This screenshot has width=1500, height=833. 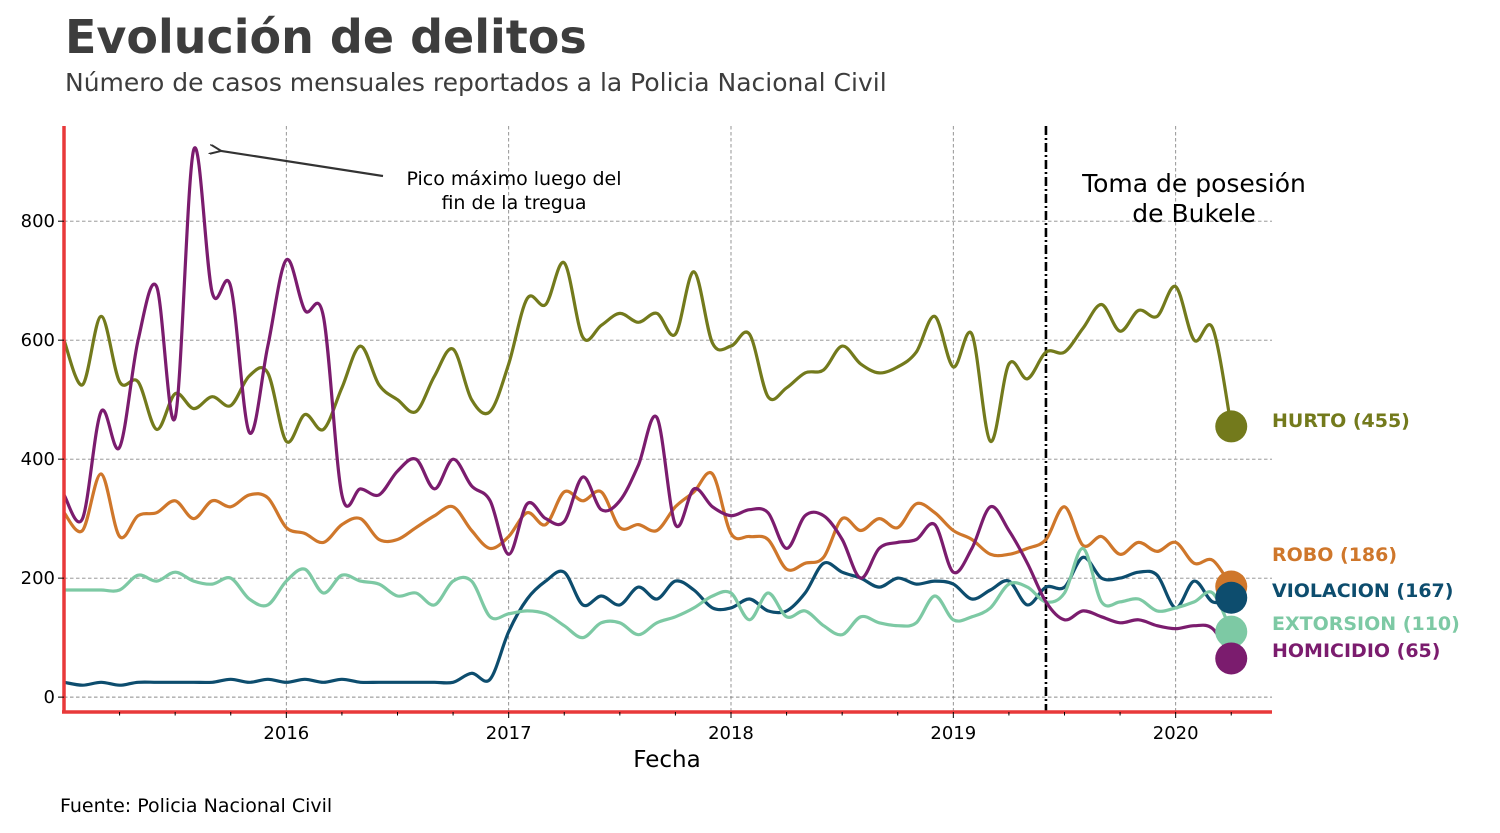 What do you see at coordinates (1193, 183) in the screenshot?
I see `bukele-annotation-line: Toma de posesión` at bounding box center [1193, 183].